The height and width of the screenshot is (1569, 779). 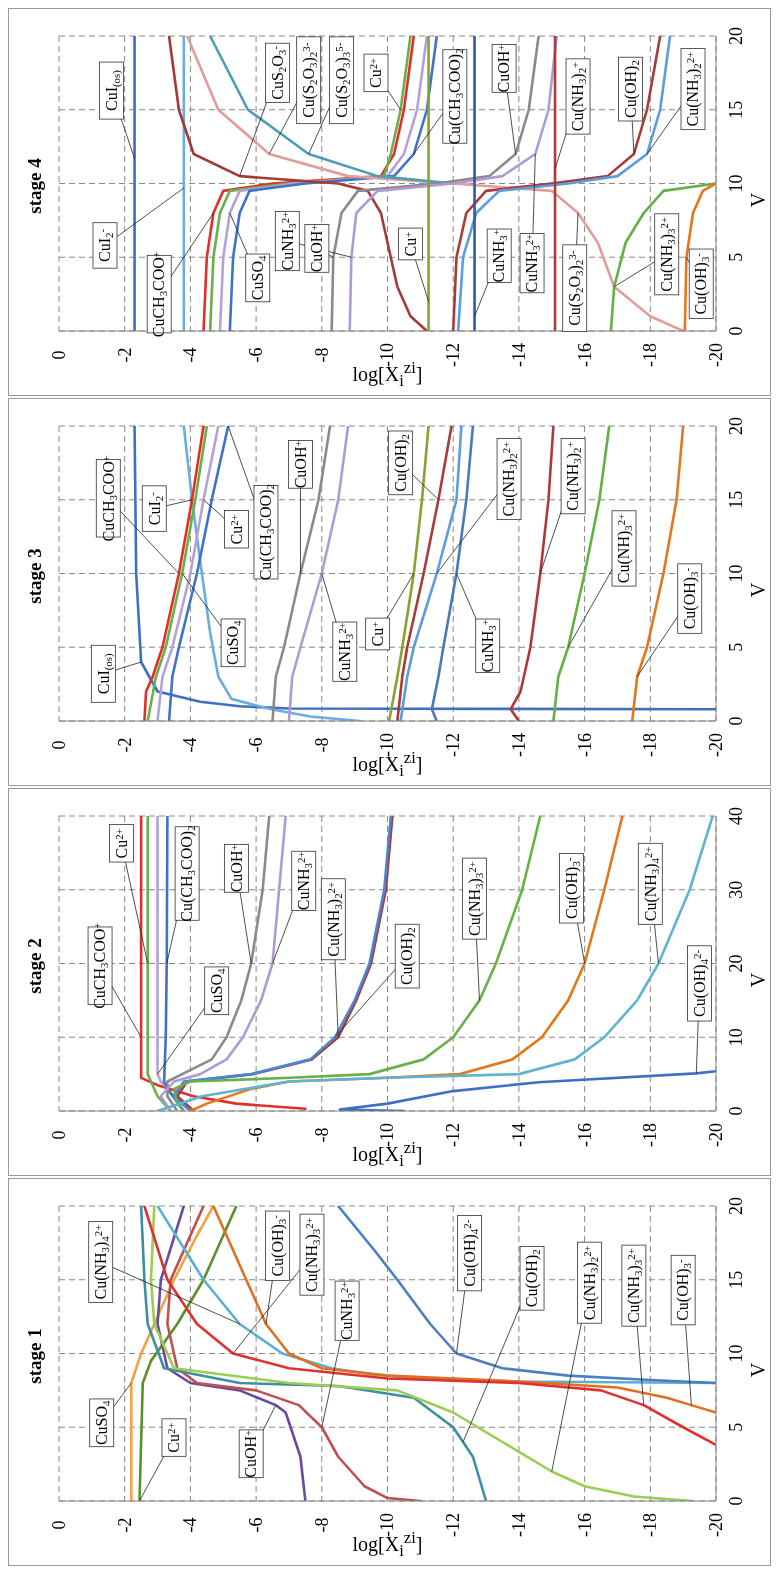 I want to click on text: stage 3, so click(x=35, y=576).